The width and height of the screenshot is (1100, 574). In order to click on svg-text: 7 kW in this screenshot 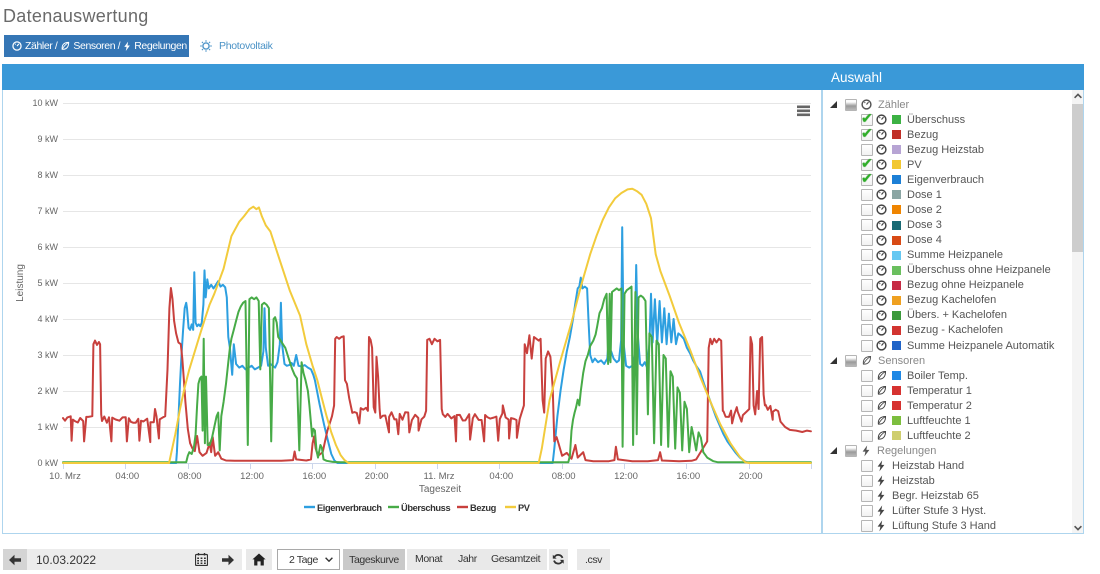, I will do `click(47, 211)`.